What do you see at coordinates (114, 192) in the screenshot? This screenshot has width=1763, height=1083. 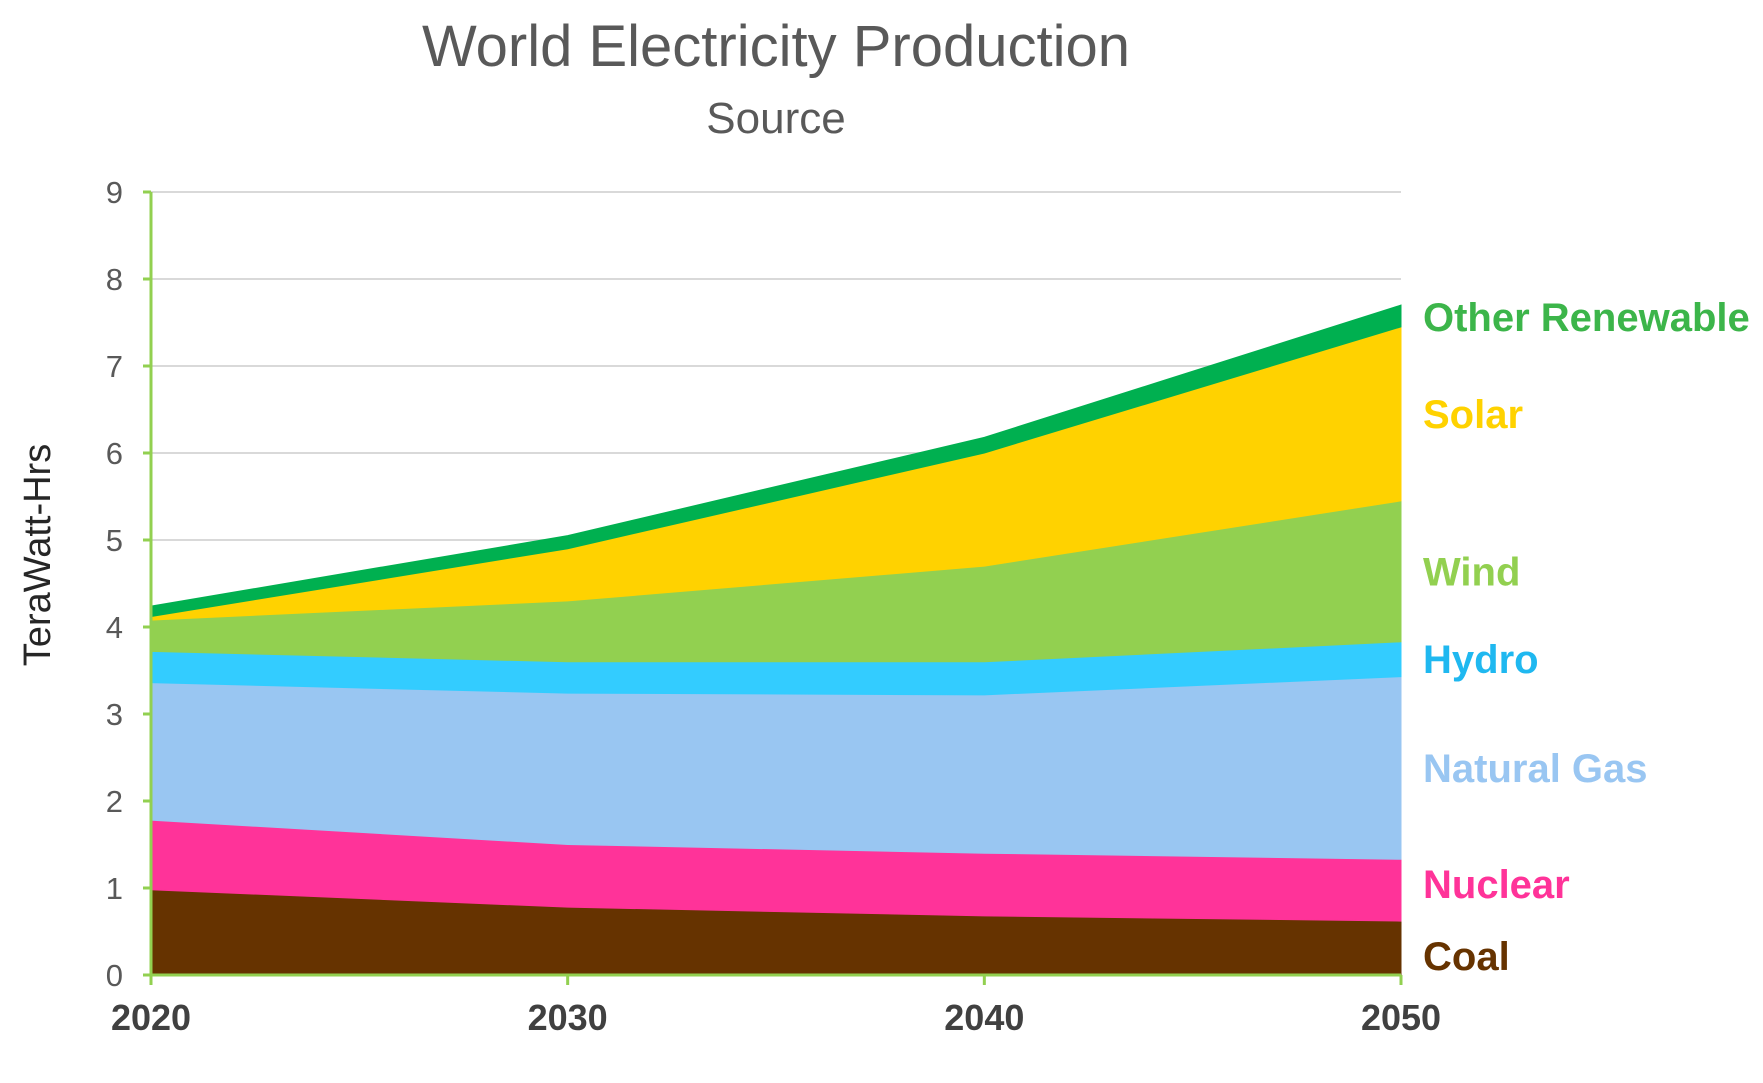 I see `y-tick-label-9: 9` at bounding box center [114, 192].